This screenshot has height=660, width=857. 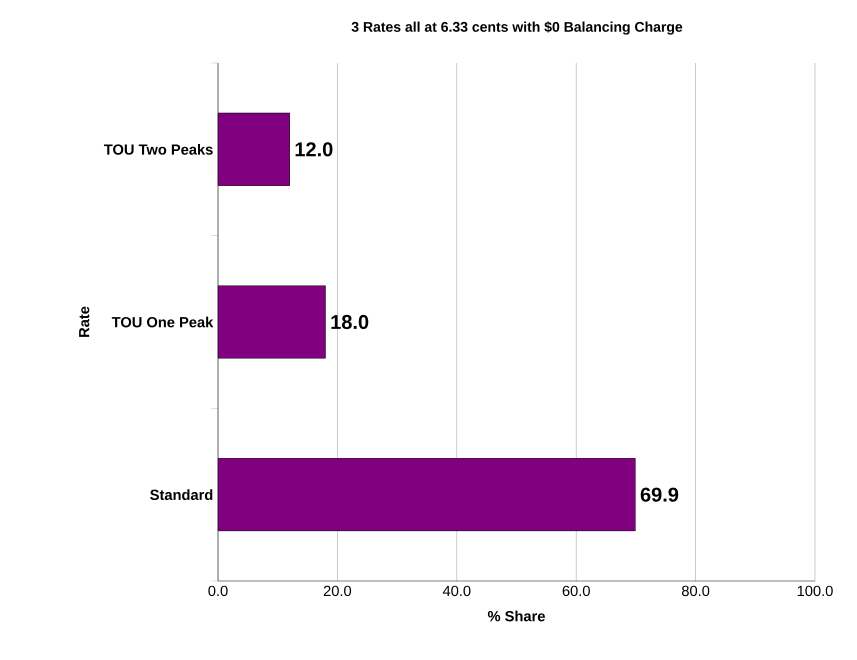 What do you see at coordinates (338, 591) in the screenshot?
I see `x-tick-label: 20.0` at bounding box center [338, 591].